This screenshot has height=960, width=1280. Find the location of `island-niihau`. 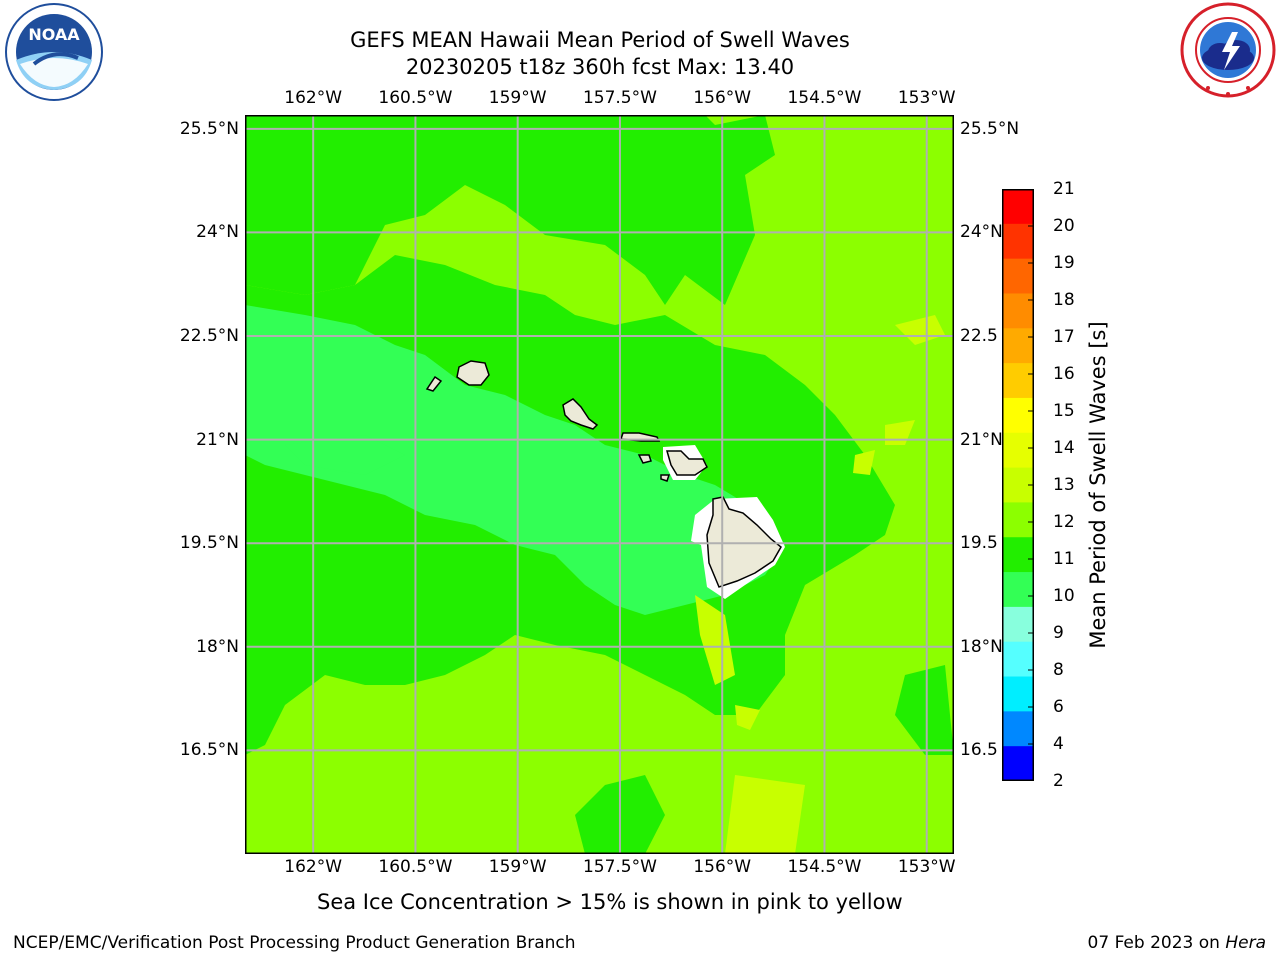

island-niihau is located at coordinates (434, 383).